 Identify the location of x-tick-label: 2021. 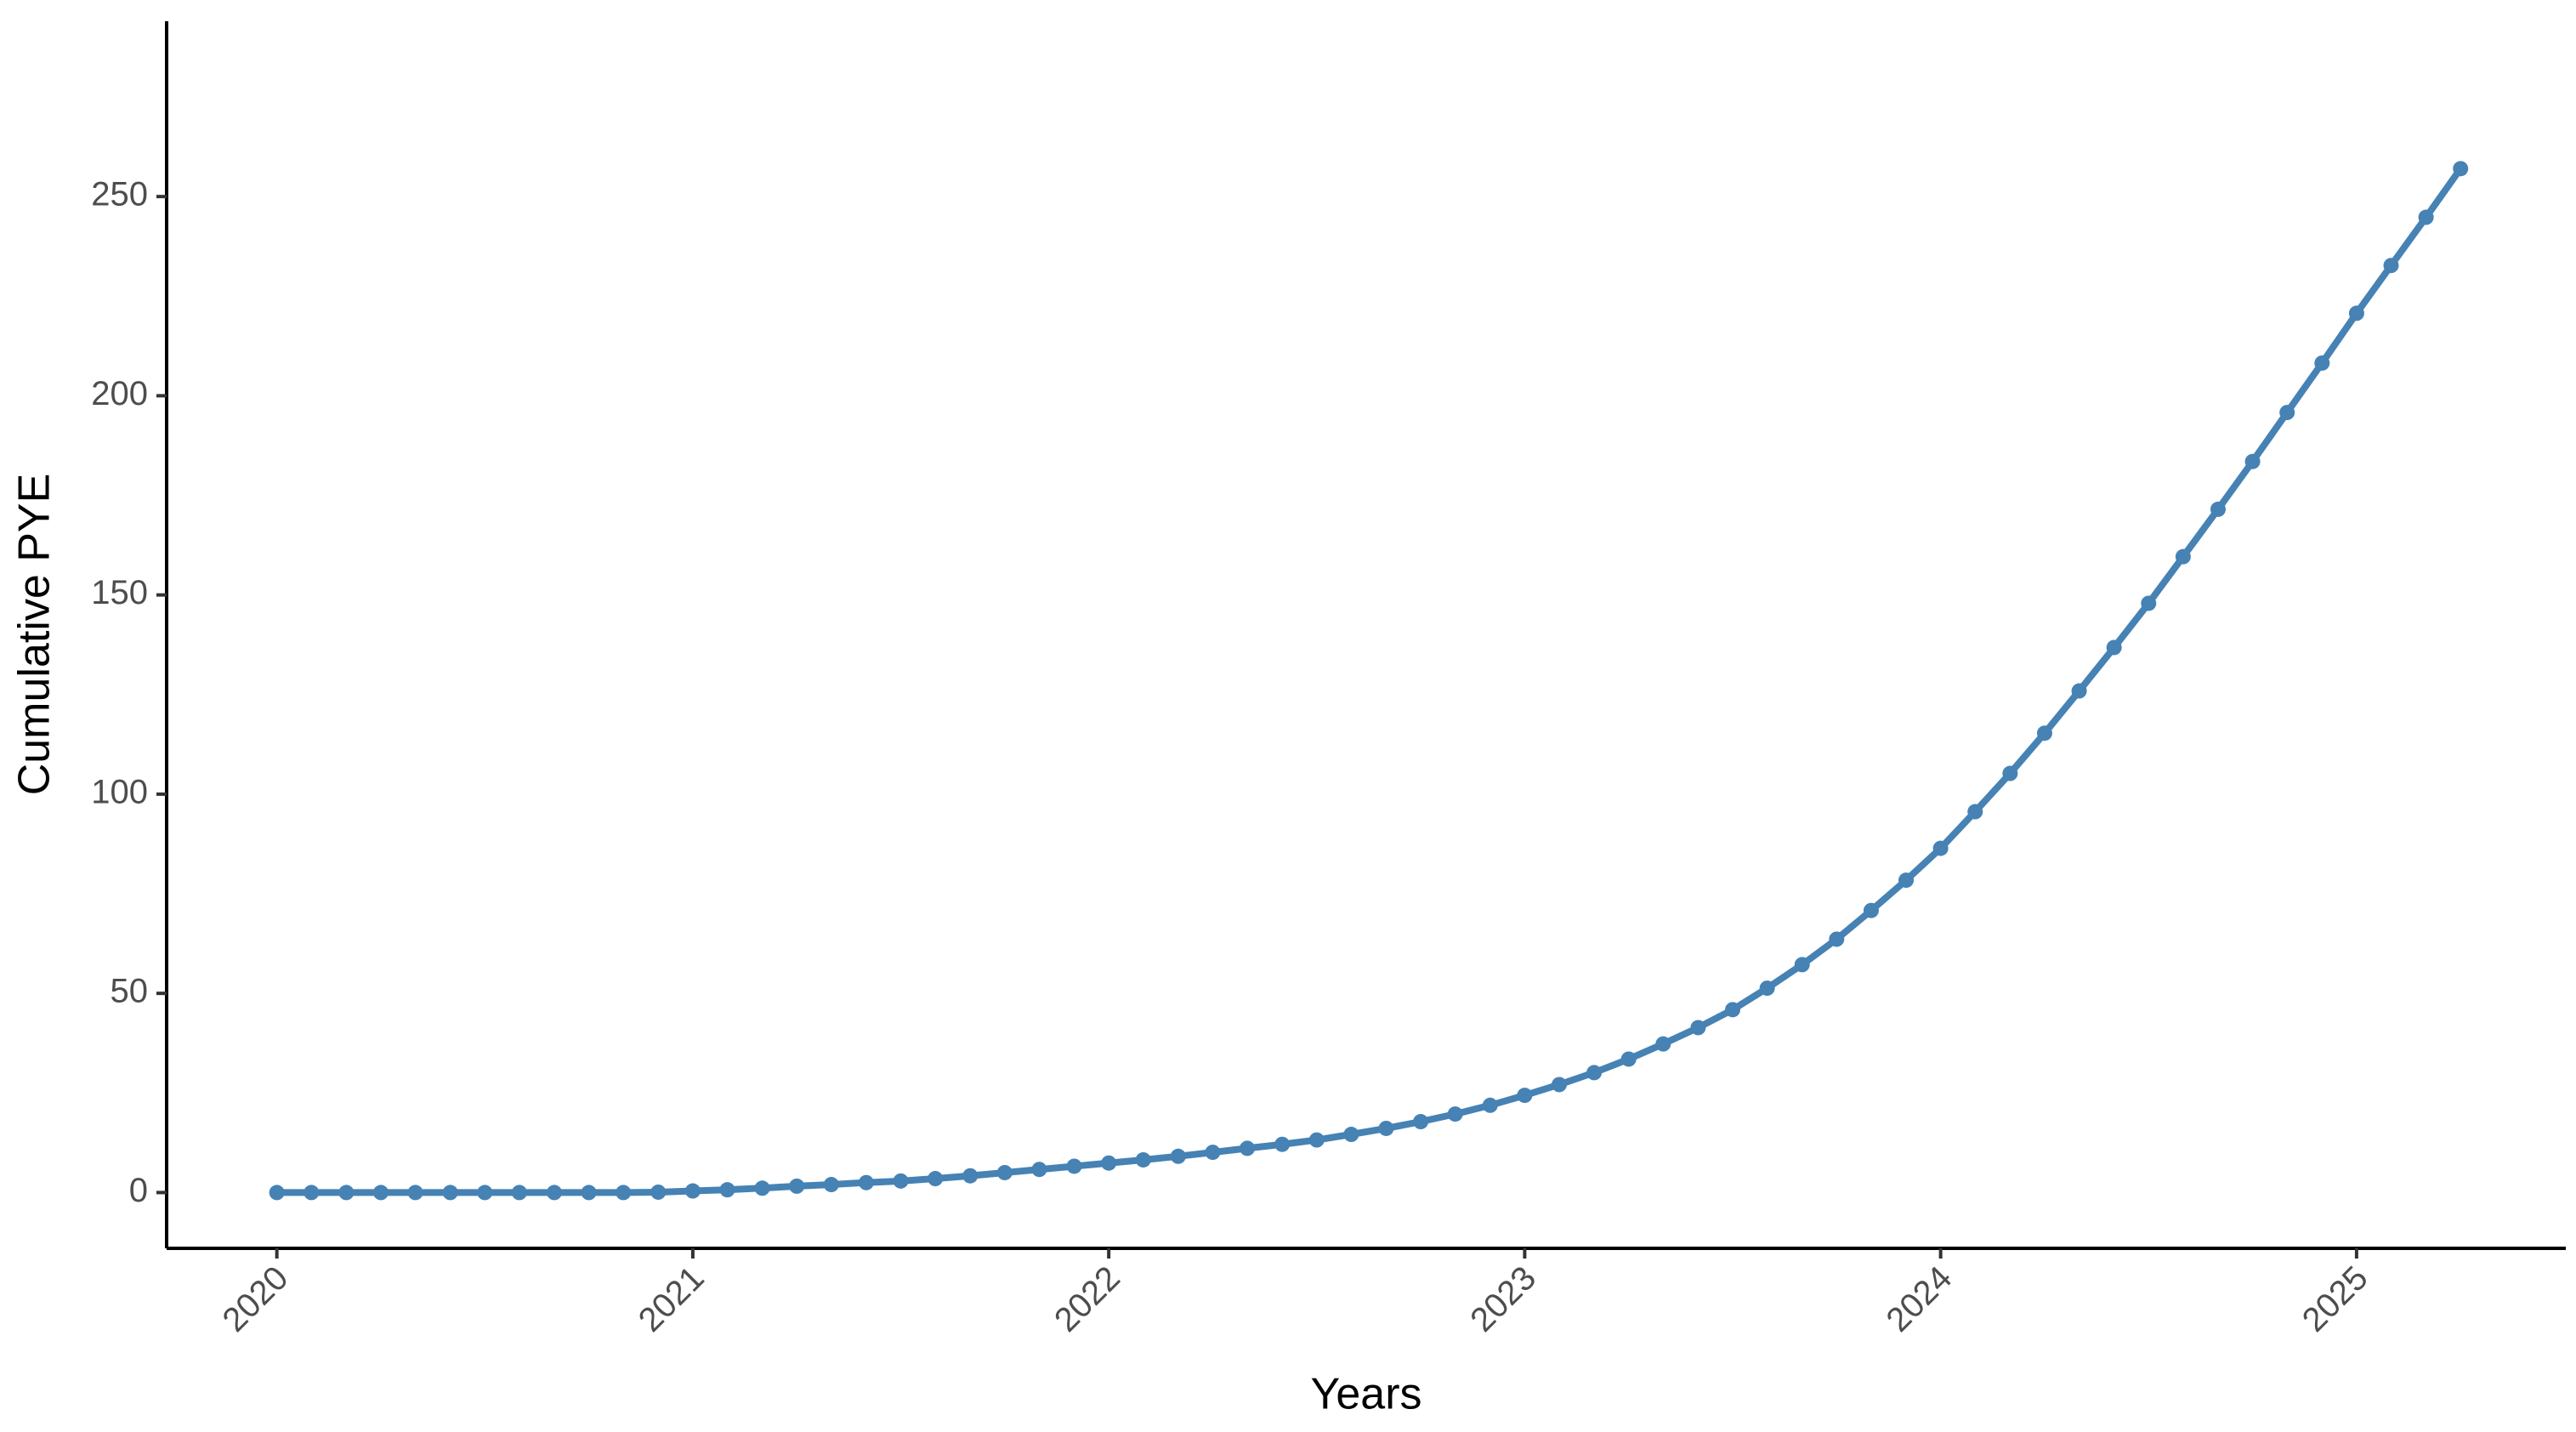
(672, 1299).